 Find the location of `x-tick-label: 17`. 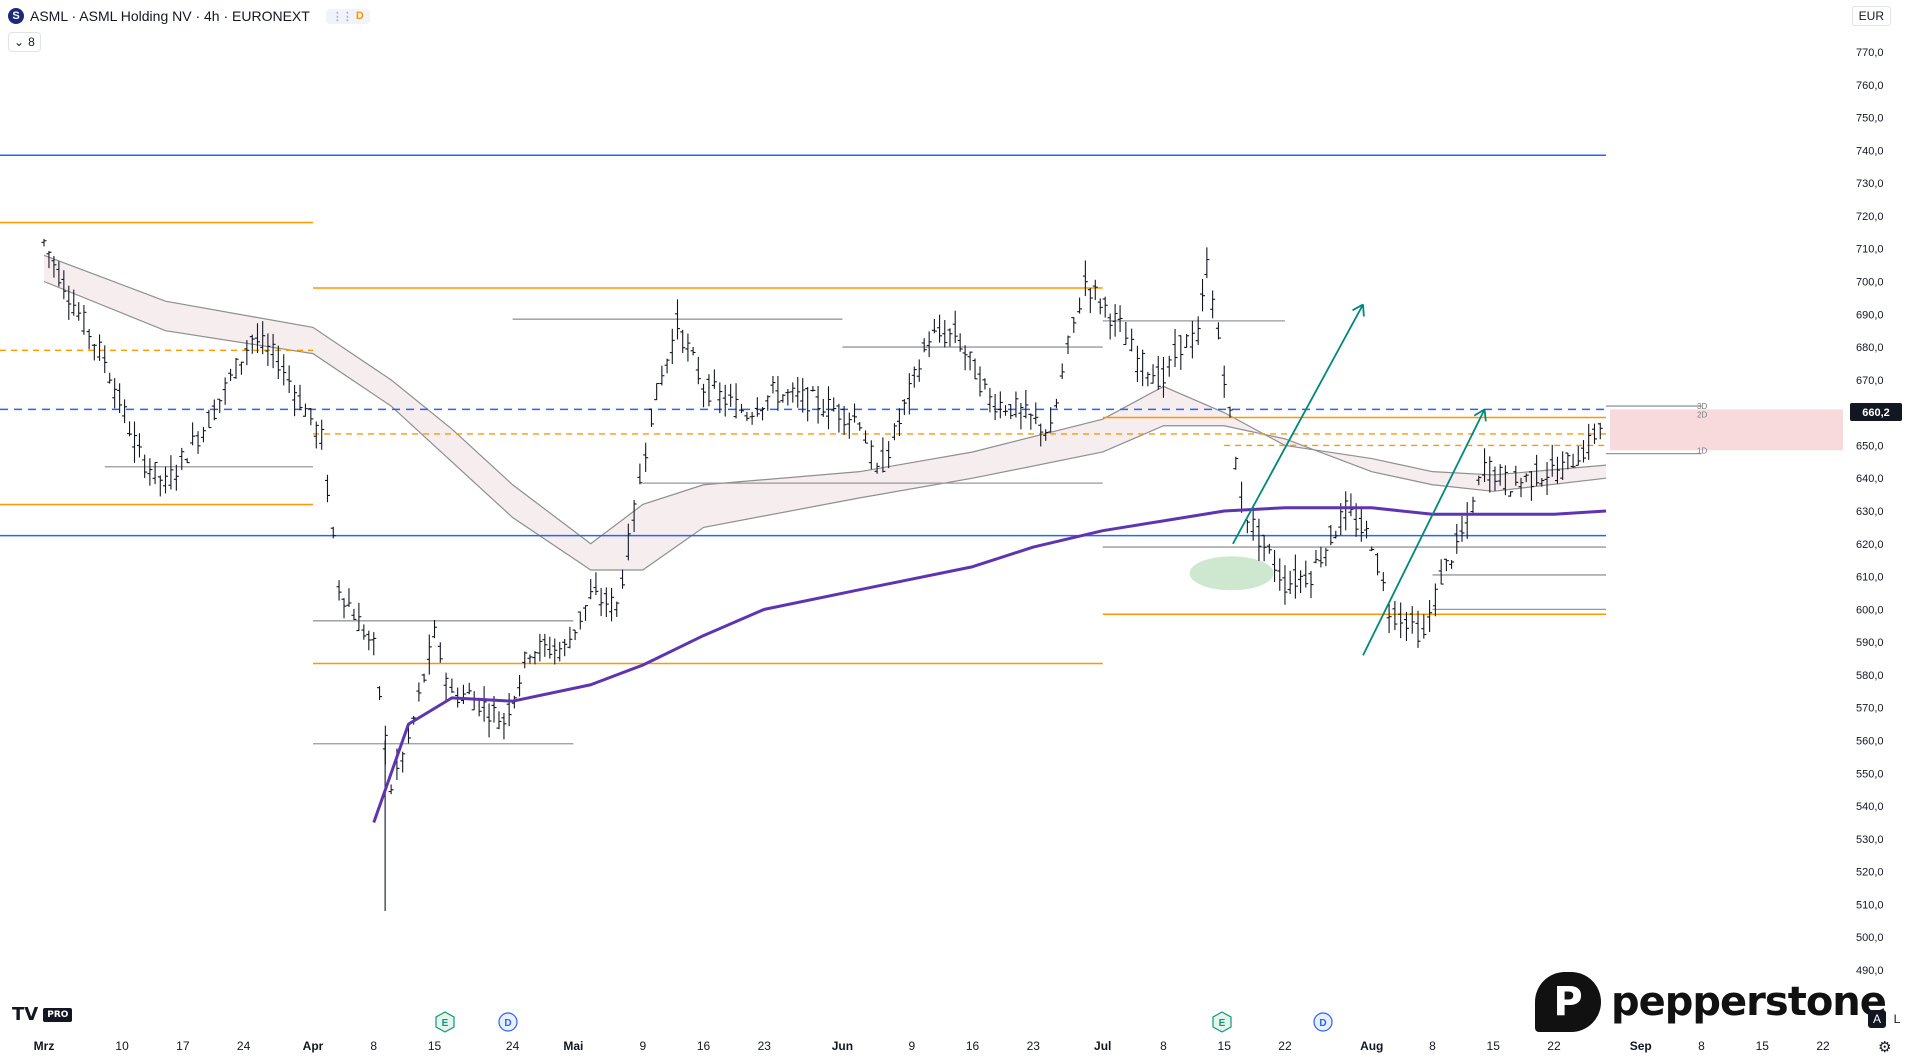

x-tick-label: 17 is located at coordinates (183, 1046).